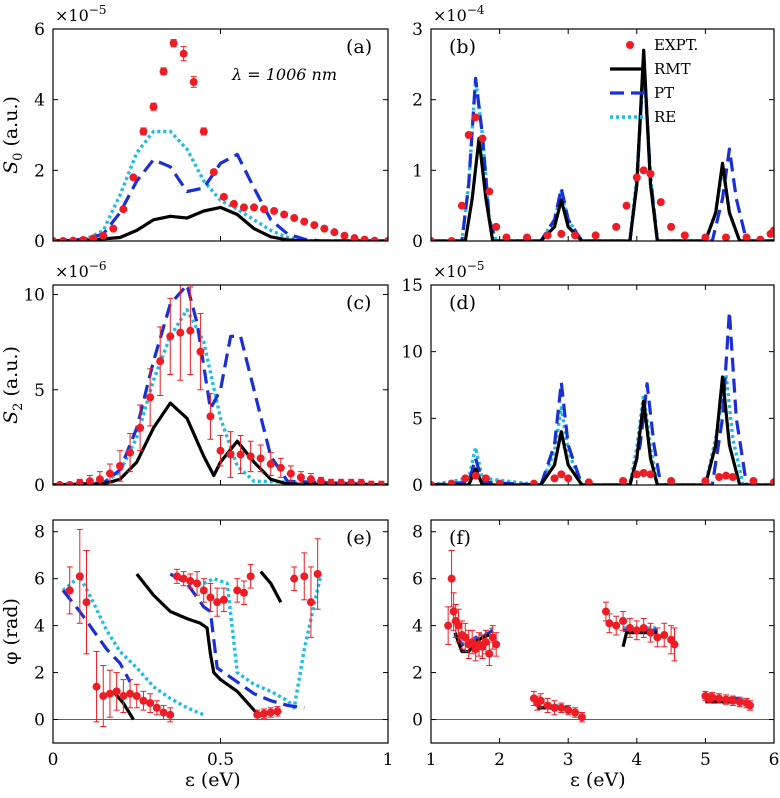 This screenshot has width=780, height=798. I want to click on panel-label-d: (d), so click(462, 303).